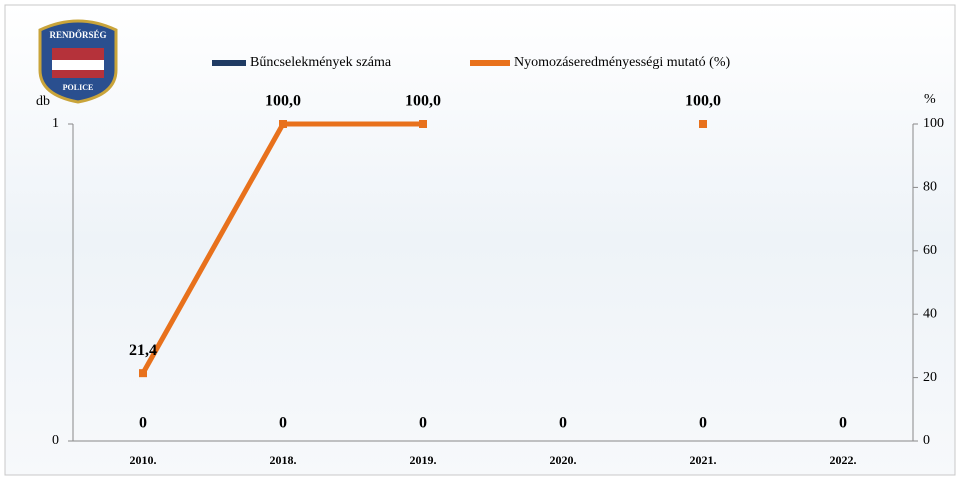 The height and width of the screenshot is (480, 961). Describe the element at coordinates (930, 377) in the screenshot. I see `y2-tick-label: 20` at that location.